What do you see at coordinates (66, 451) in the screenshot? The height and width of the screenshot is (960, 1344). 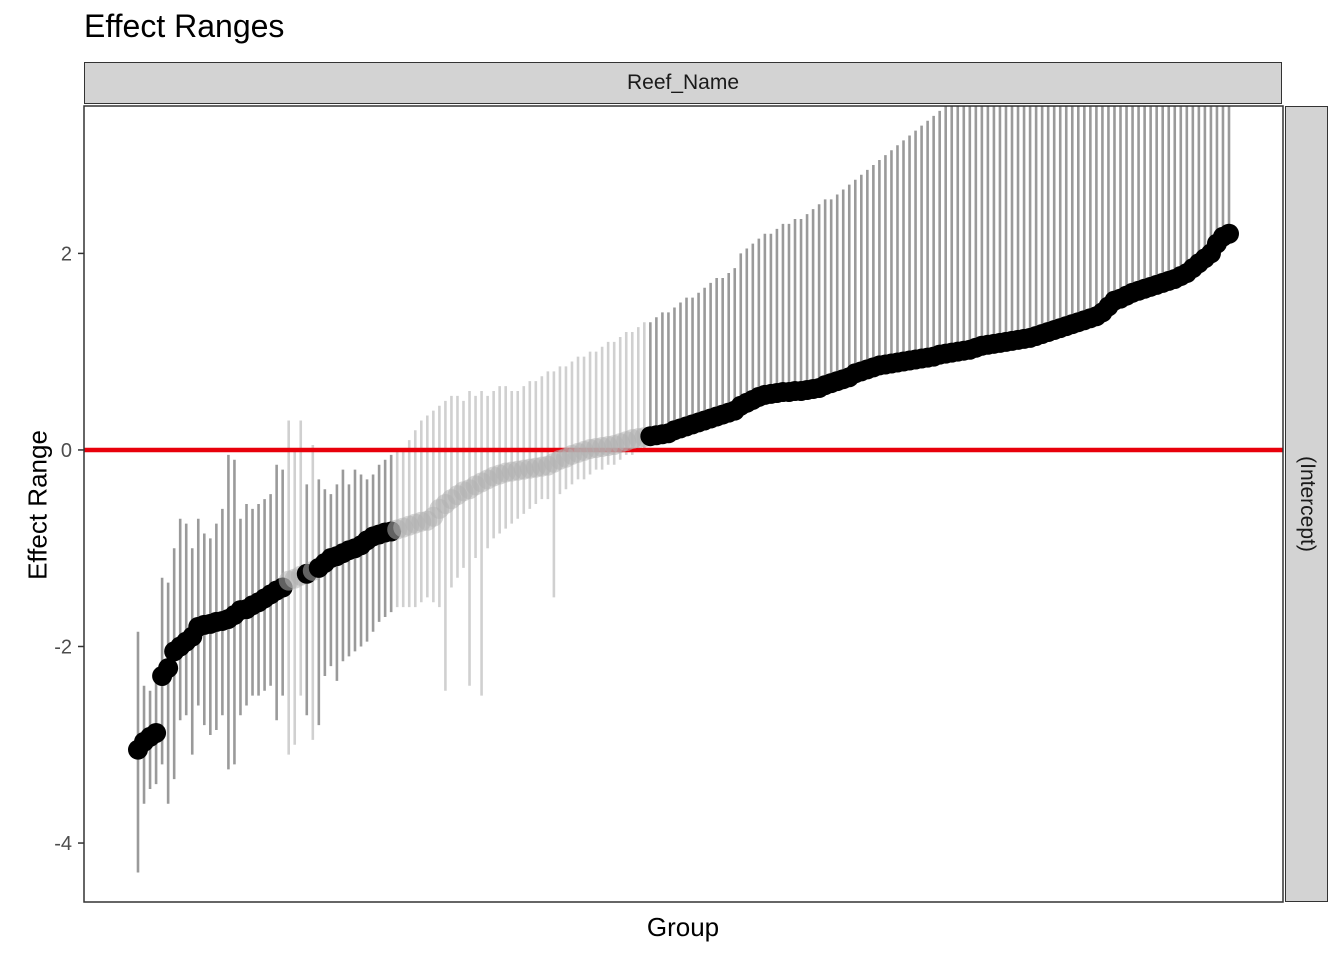 I see `y-tick-label: 0` at bounding box center [66, 451].